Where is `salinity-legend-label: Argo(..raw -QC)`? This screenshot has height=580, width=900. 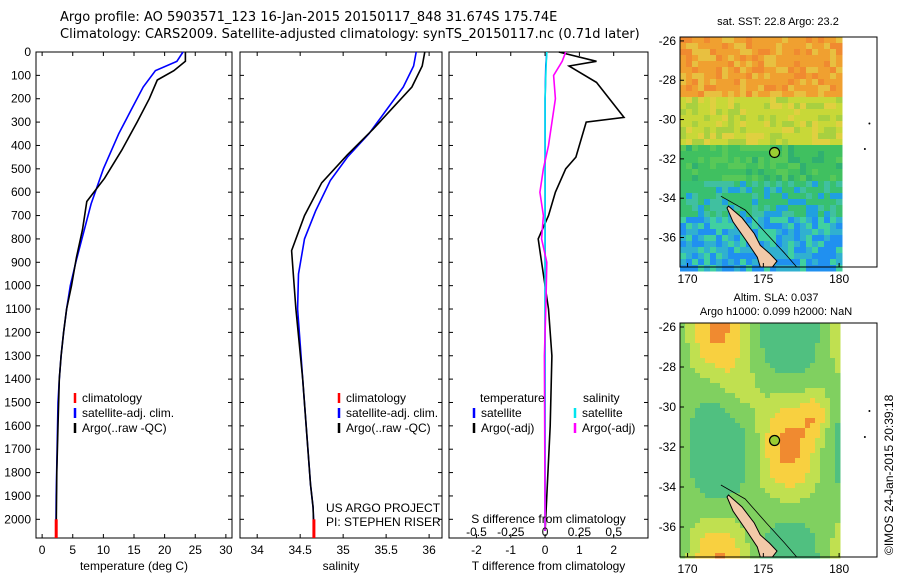
salinity-legend-label: Argo(..raw -QC) is located at coordinates (388, 428).